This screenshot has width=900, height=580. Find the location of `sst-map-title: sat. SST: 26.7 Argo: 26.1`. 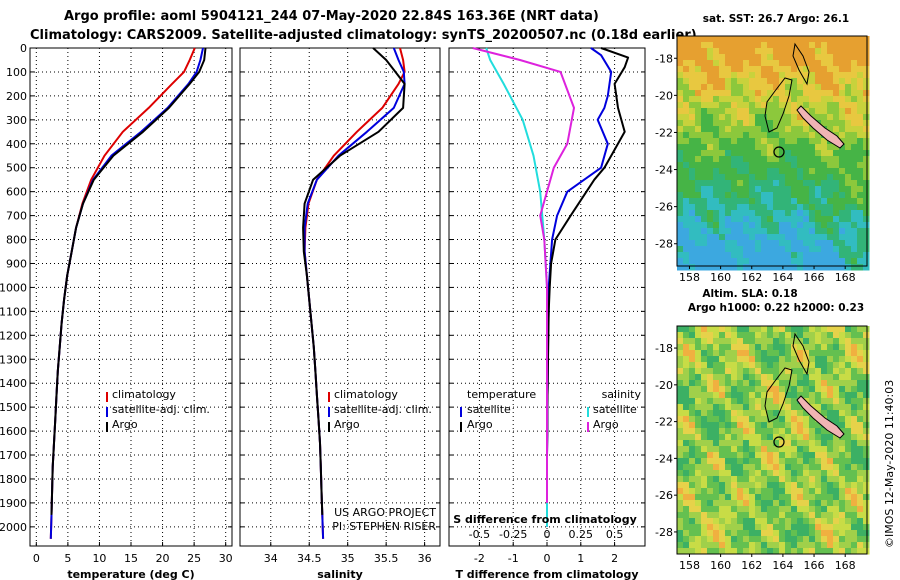

sst-map-title: sat. SST: 26.7 Argo: 26.1 is located at coordinates (776, 19).